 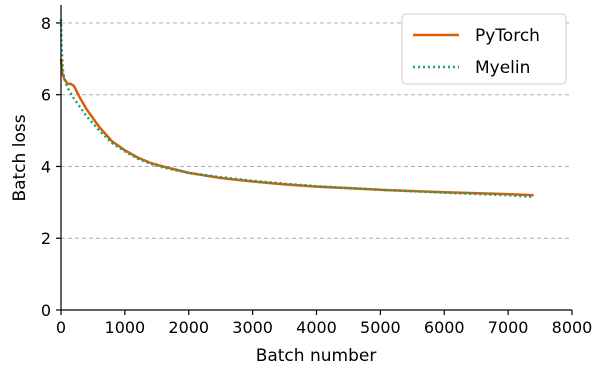 What do you see at coordinates (502, 68) in the screenshot?
I see `legend-label-myelin: Myelin` at bounding box center [502, 68].